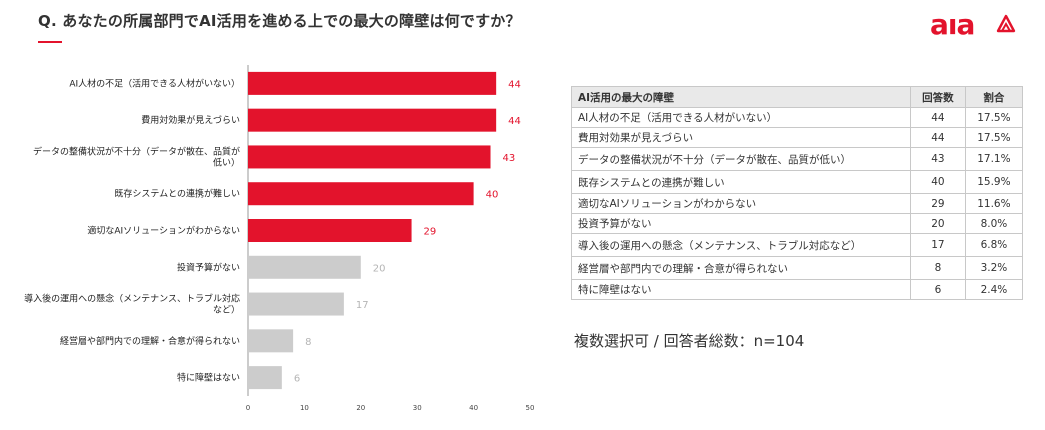 The height and width of the screenshot is (430, 1045). Describe the element at coordinates (938, 223) in the screenshot. I see `cell-count: 20` at that location.